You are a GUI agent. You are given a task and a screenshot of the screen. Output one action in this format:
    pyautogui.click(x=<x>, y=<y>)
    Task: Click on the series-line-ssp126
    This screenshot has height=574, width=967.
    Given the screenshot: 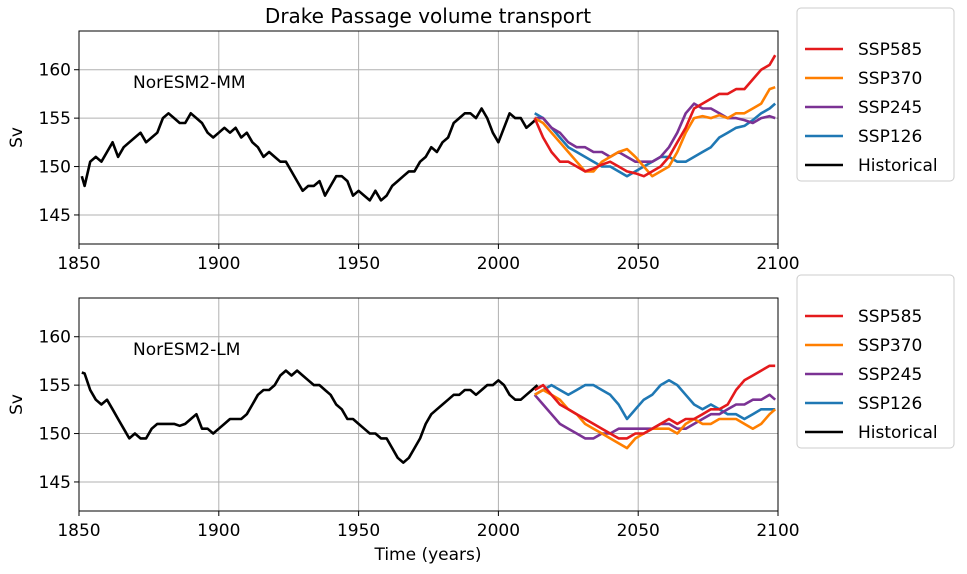 What is the action you would take?
    pyautogui.click(x=655, y=399)
    